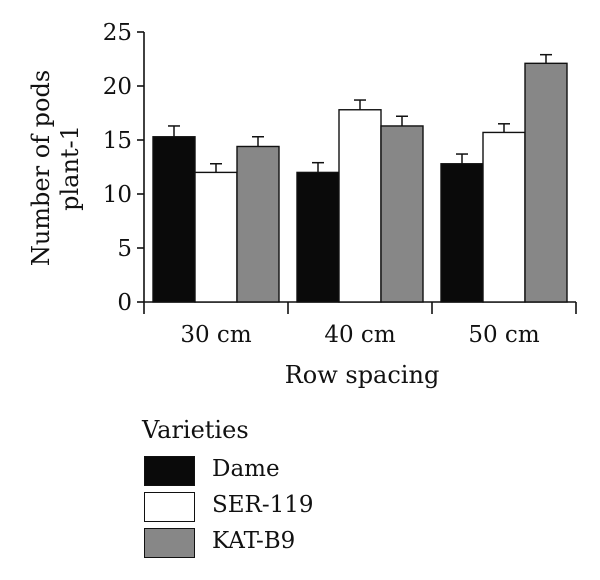 Image resolution: width=600 pixels, height=580 pixels. I want to click on x-tick-label: 40 cm, so click(359, 335).